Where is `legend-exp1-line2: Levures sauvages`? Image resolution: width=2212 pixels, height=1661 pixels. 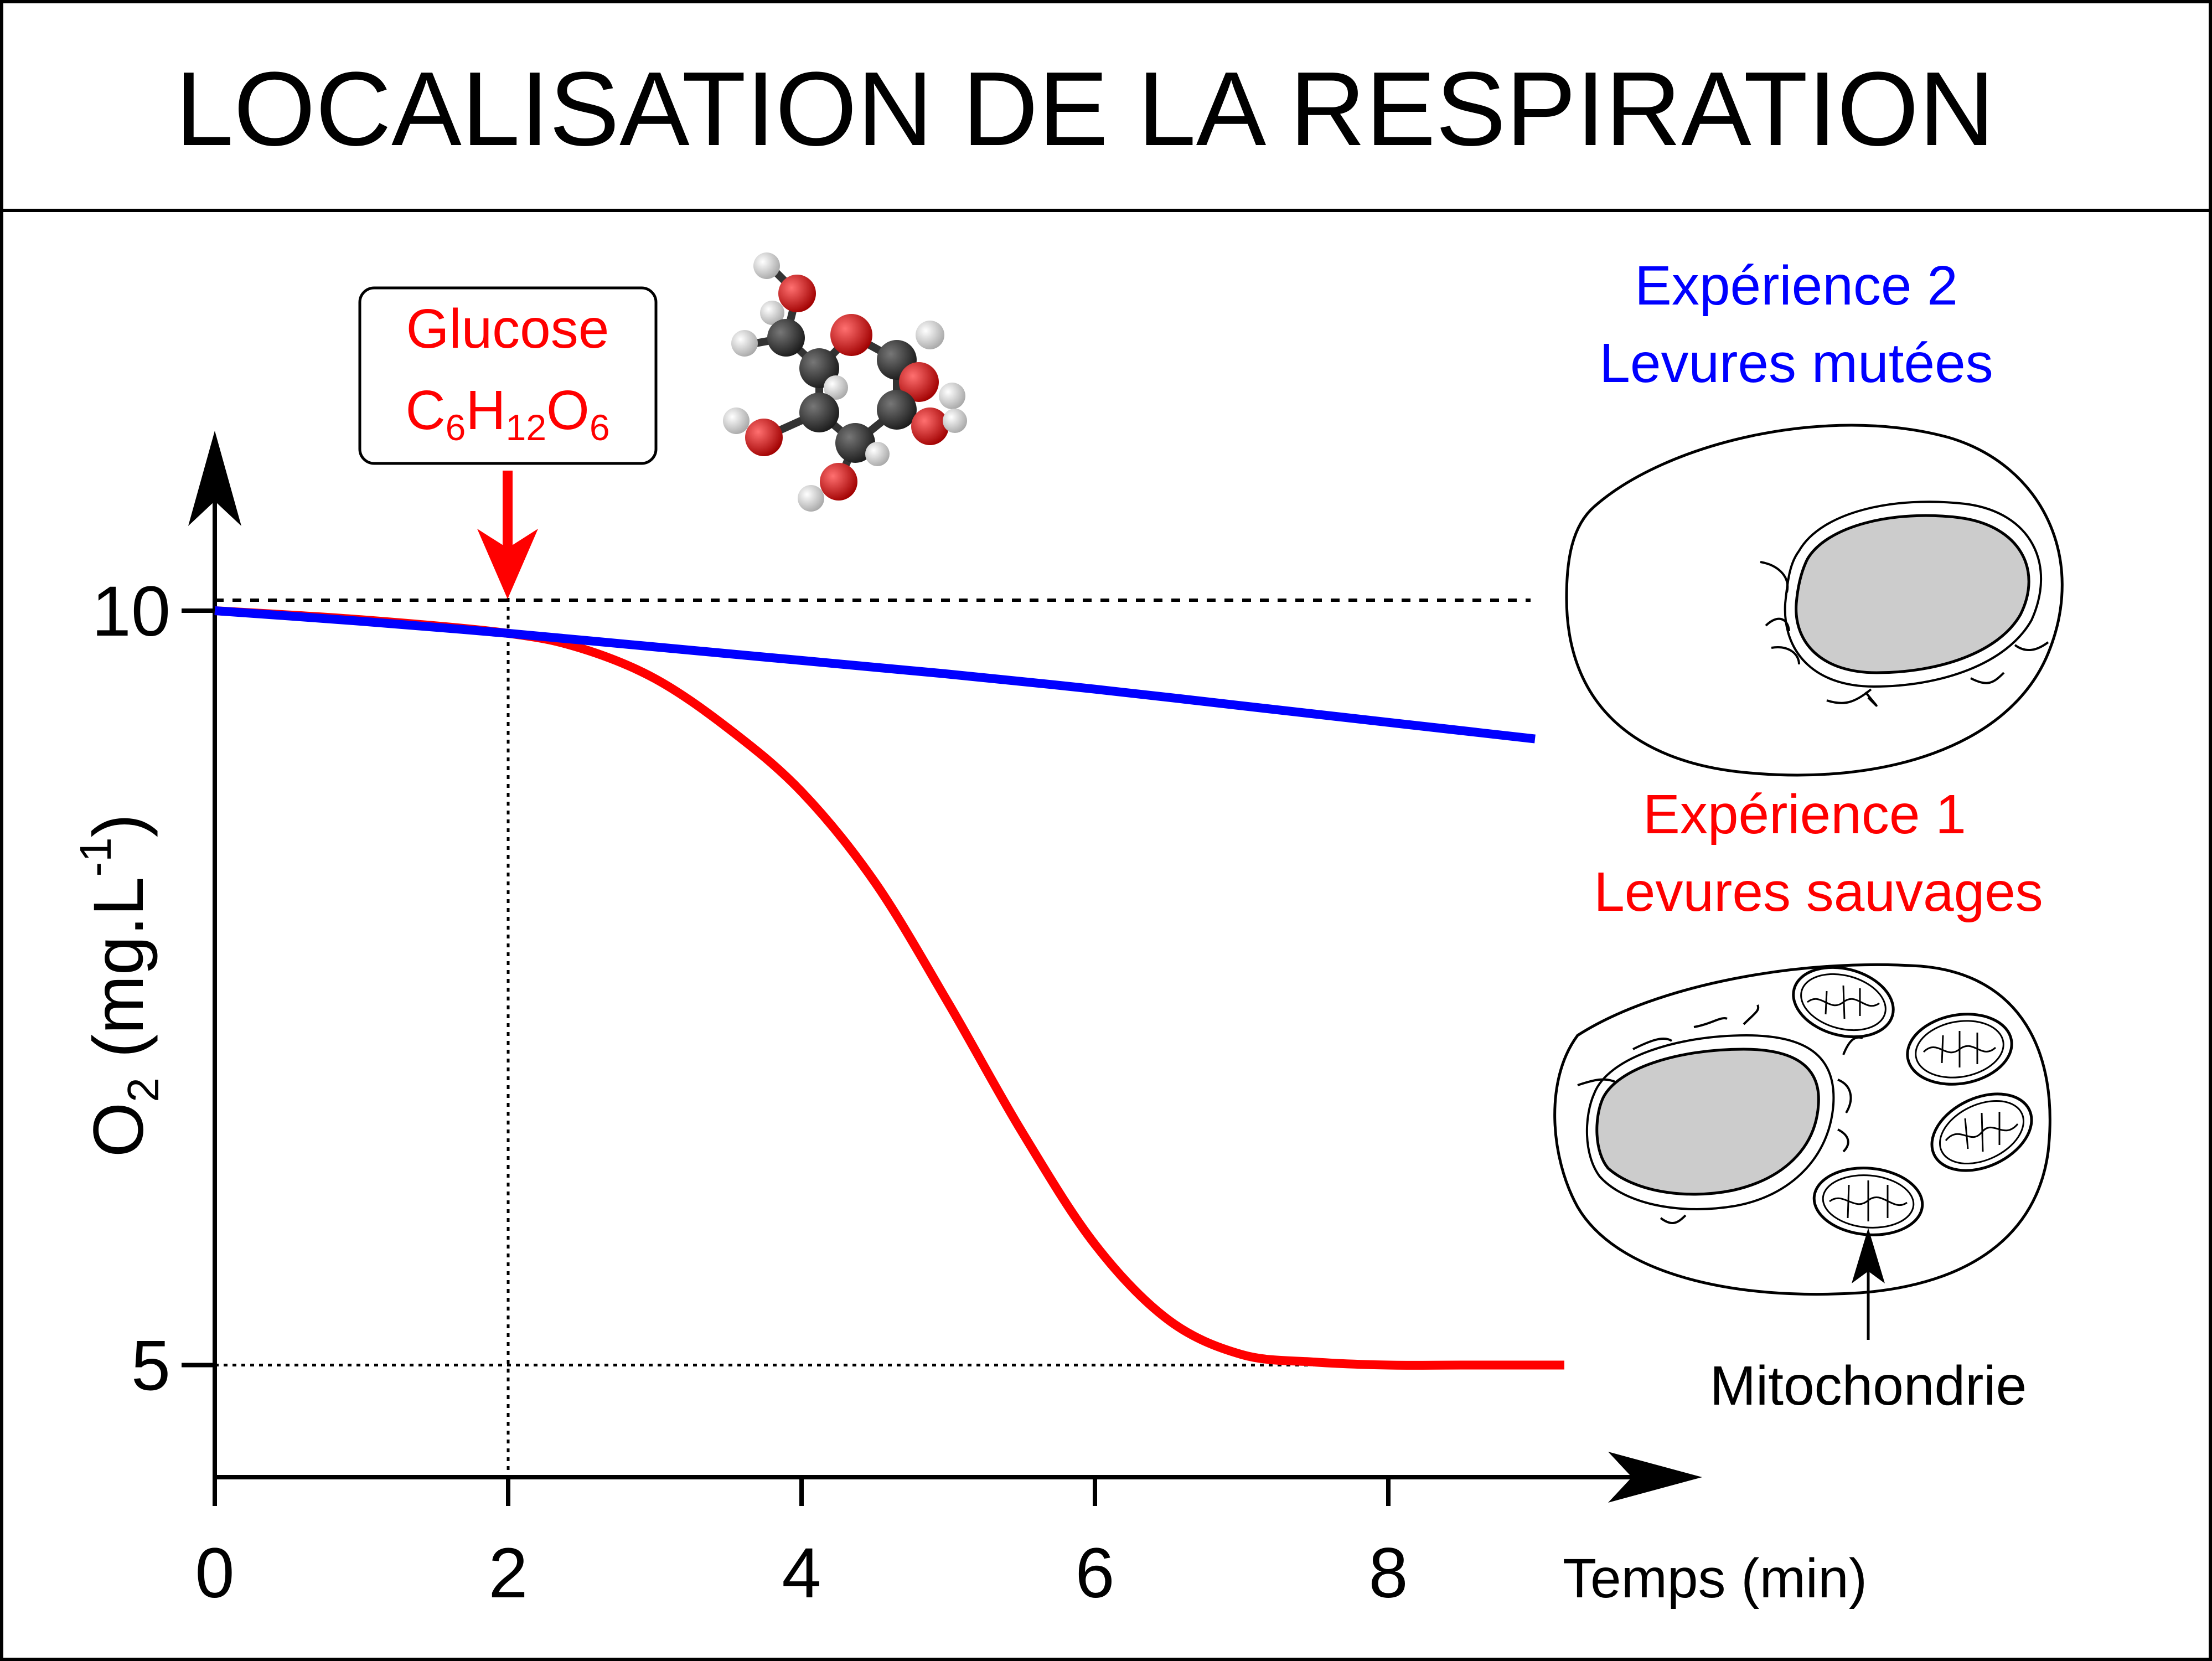
legend-exp1-line2: Levures sauvages is located at coordinates (1818, 892).